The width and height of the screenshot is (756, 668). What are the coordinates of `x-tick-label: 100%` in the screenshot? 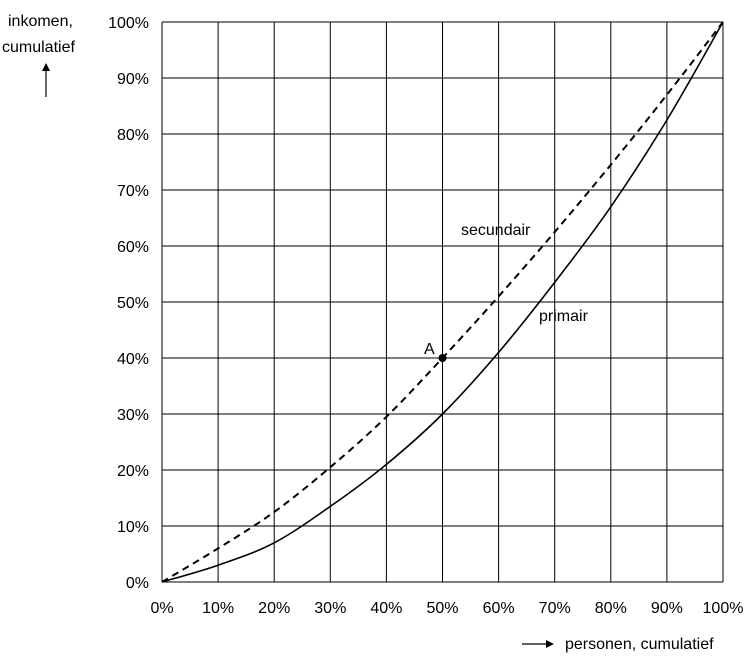 It's located at (723, 608).